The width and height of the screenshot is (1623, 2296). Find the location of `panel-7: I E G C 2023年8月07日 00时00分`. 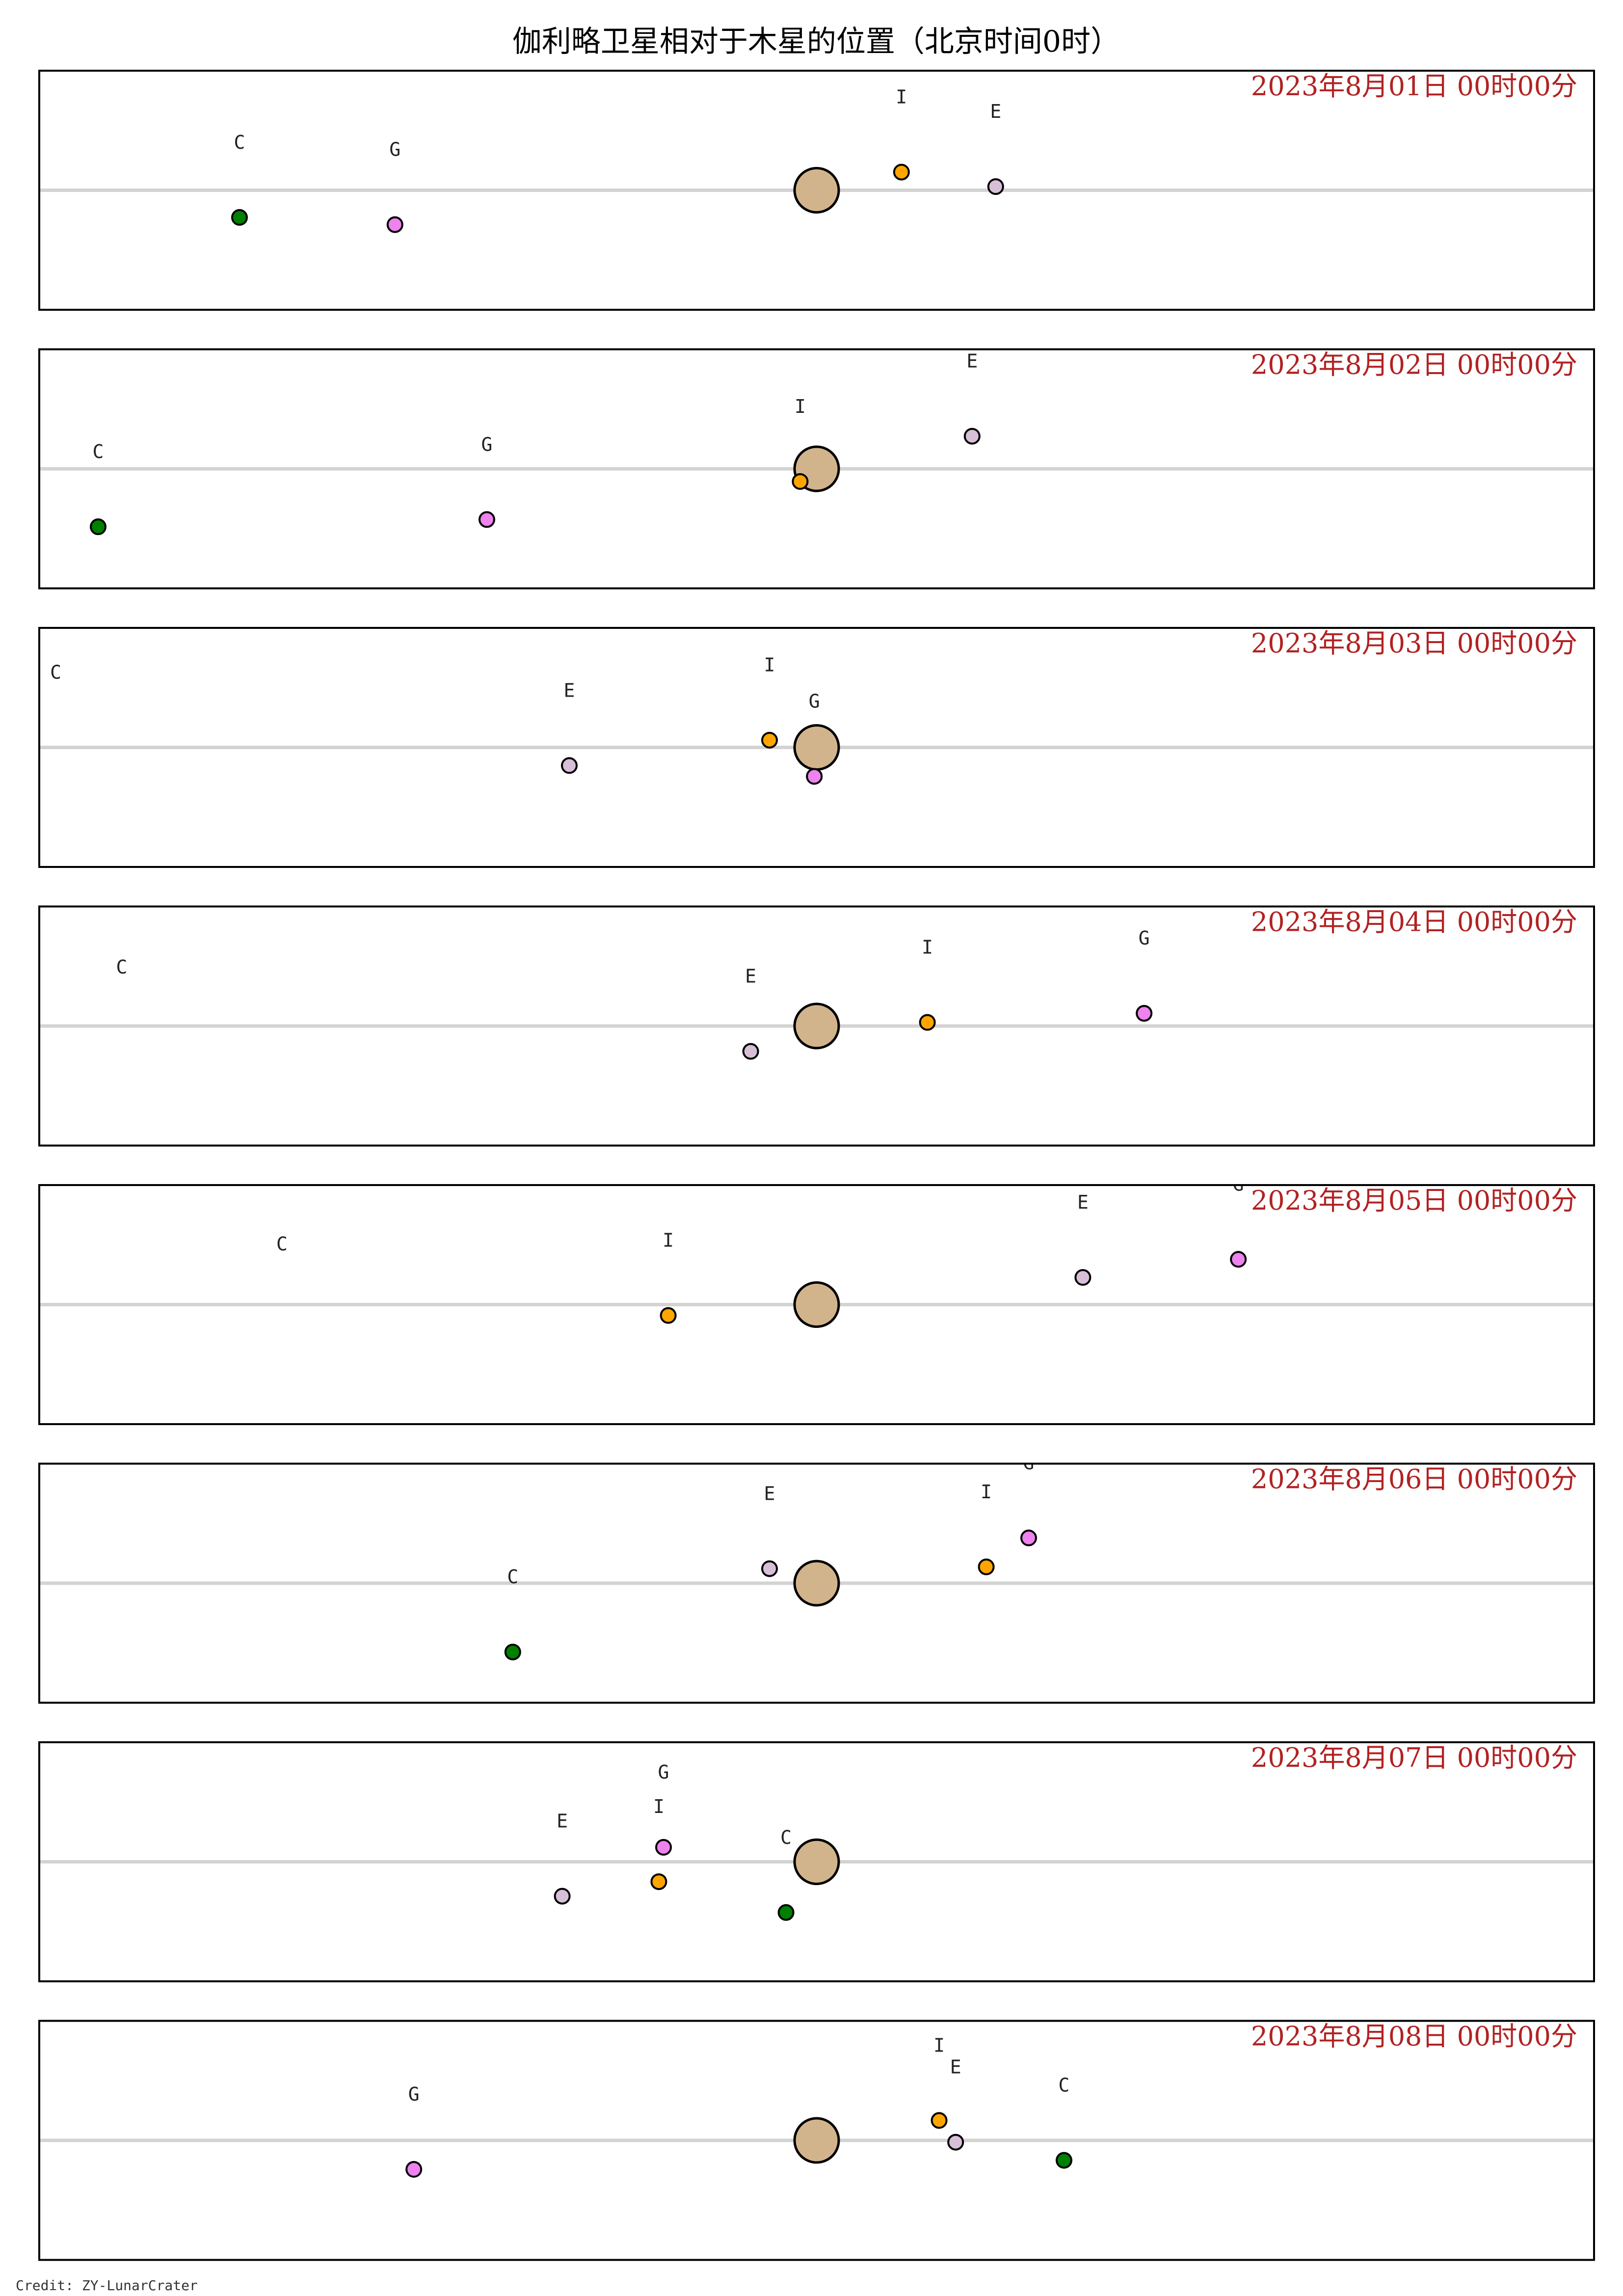

panel-7: I E G C 2023年8月07日 00时00分 is located at coordinates (816, 1861).